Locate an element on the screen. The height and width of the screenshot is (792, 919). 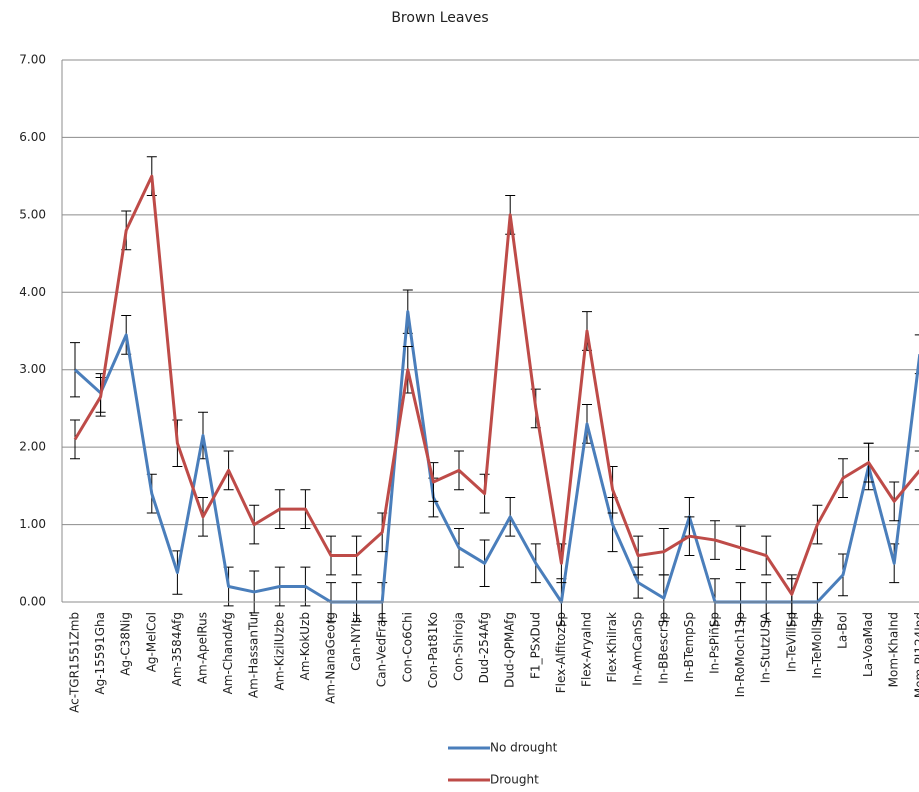
x-tick-label: Am-ApelRus is located at coordinates (203, 648).